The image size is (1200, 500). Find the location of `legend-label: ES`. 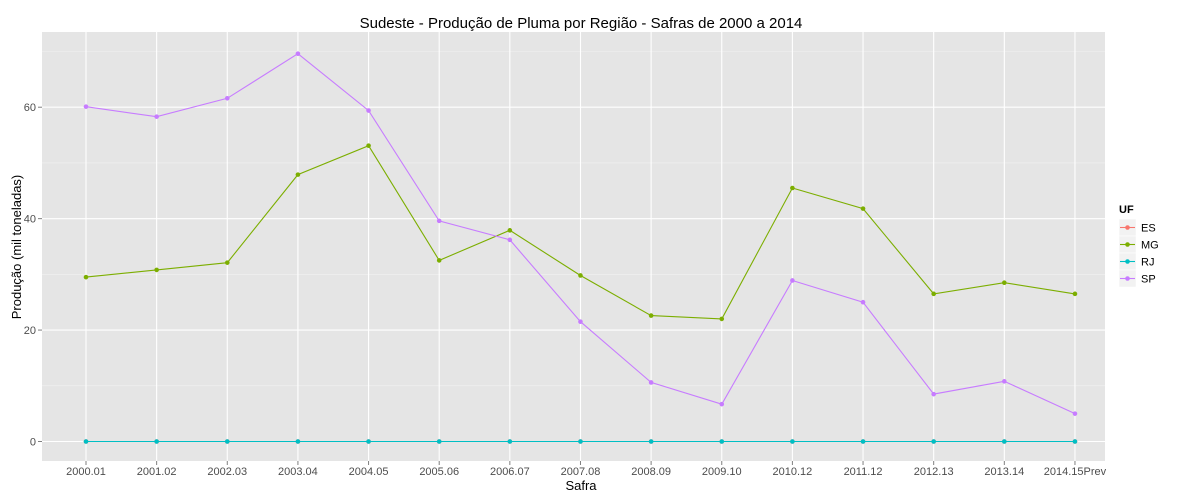

legend-label: ES is located at coordinates (1148, 229).